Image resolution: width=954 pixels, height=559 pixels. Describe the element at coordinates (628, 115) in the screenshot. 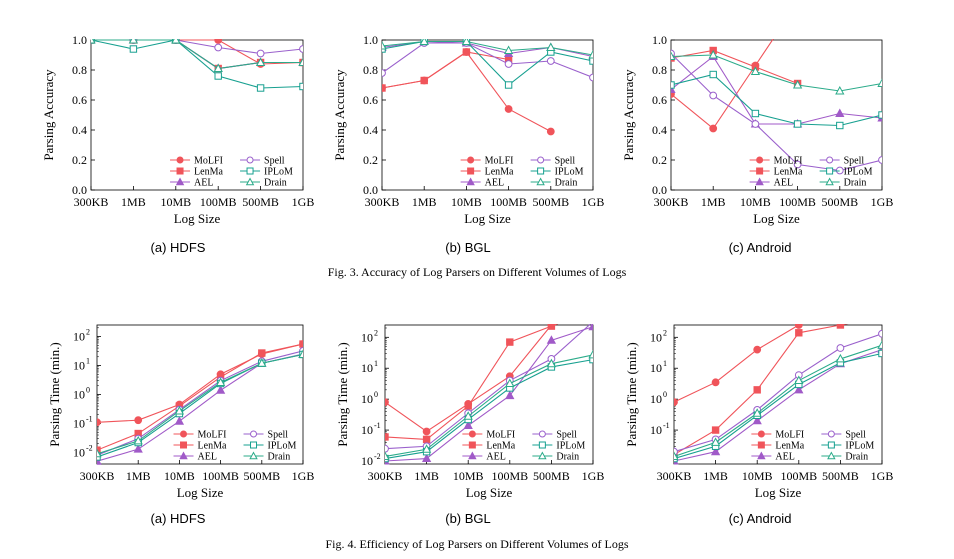

I see `y-axis-label: Parsing Accuracy` at that location.